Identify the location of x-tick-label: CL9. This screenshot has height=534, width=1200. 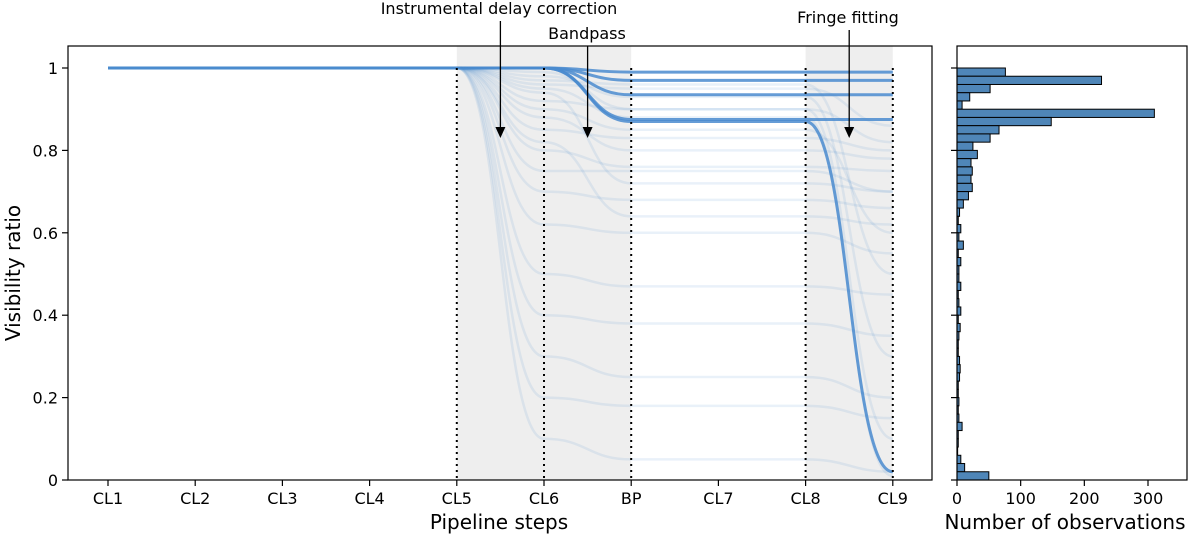
(893, 498).